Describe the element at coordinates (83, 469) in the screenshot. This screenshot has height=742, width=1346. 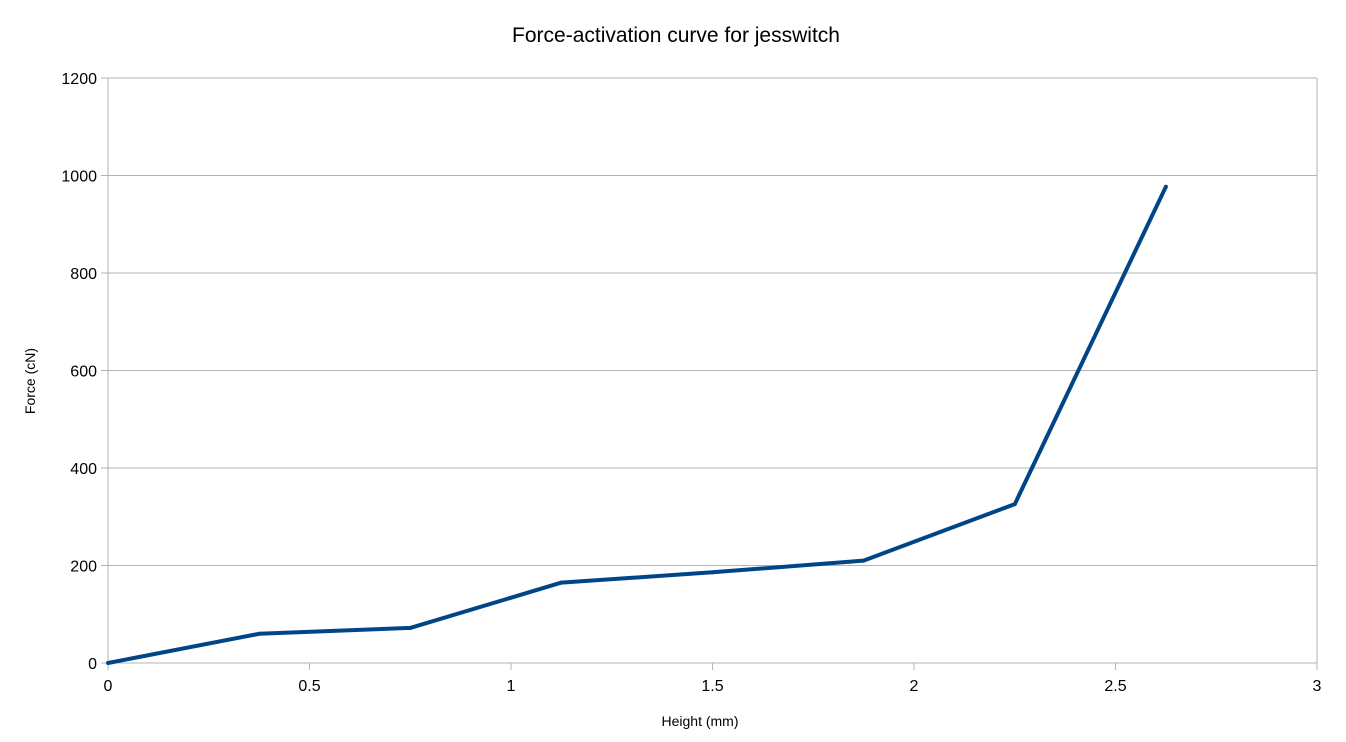
I see `y-tick-label: 400` at that location.